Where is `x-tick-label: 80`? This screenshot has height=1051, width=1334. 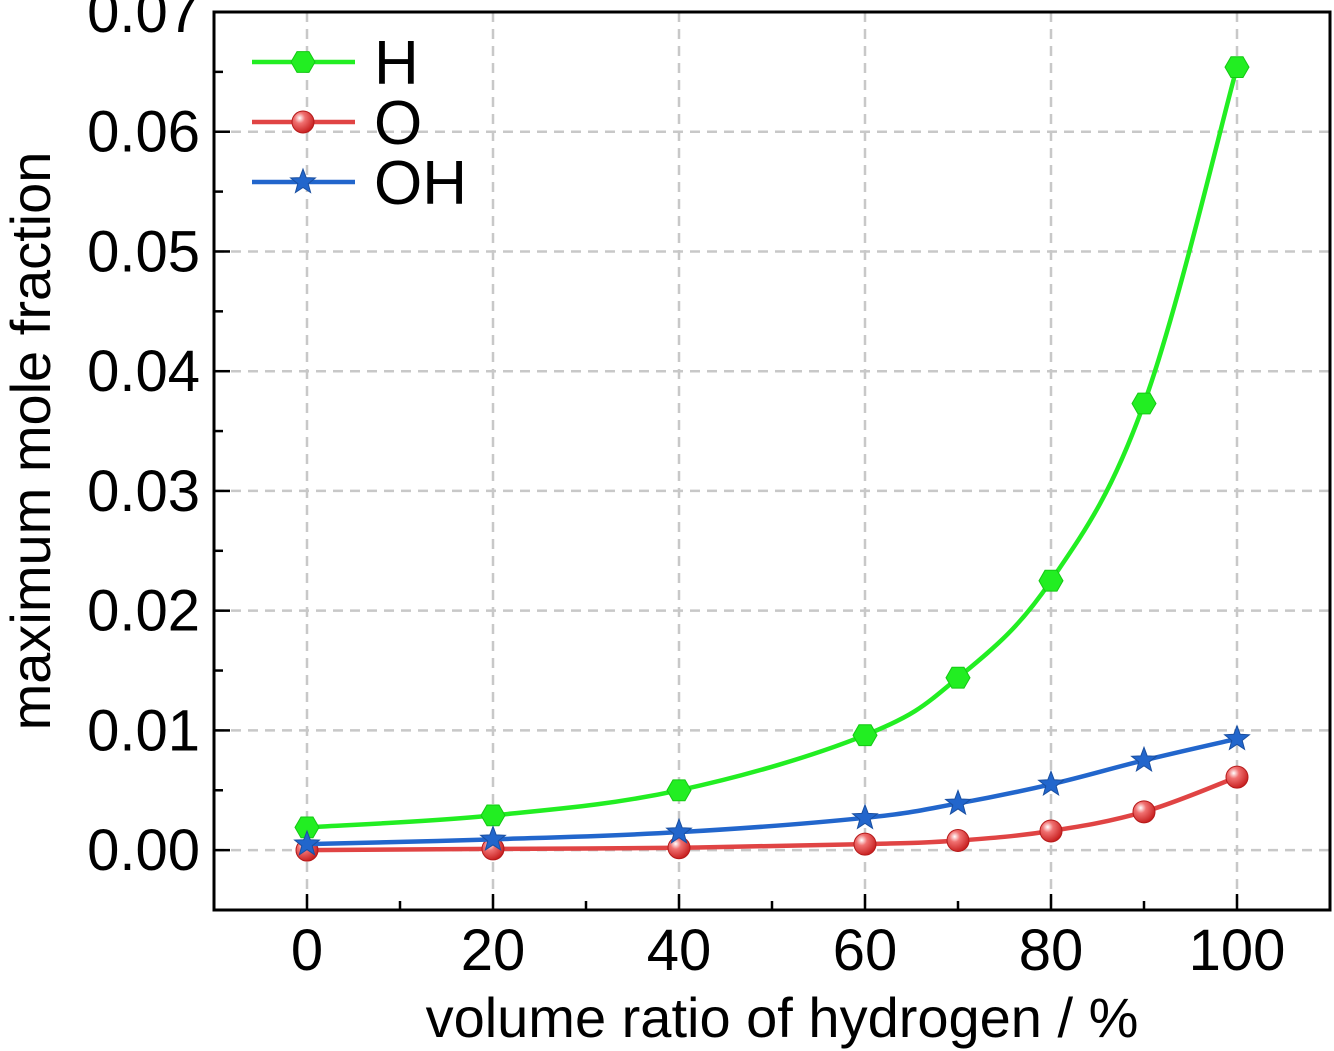 x-tick-label: 80 is located at coordinates (1051, 950).